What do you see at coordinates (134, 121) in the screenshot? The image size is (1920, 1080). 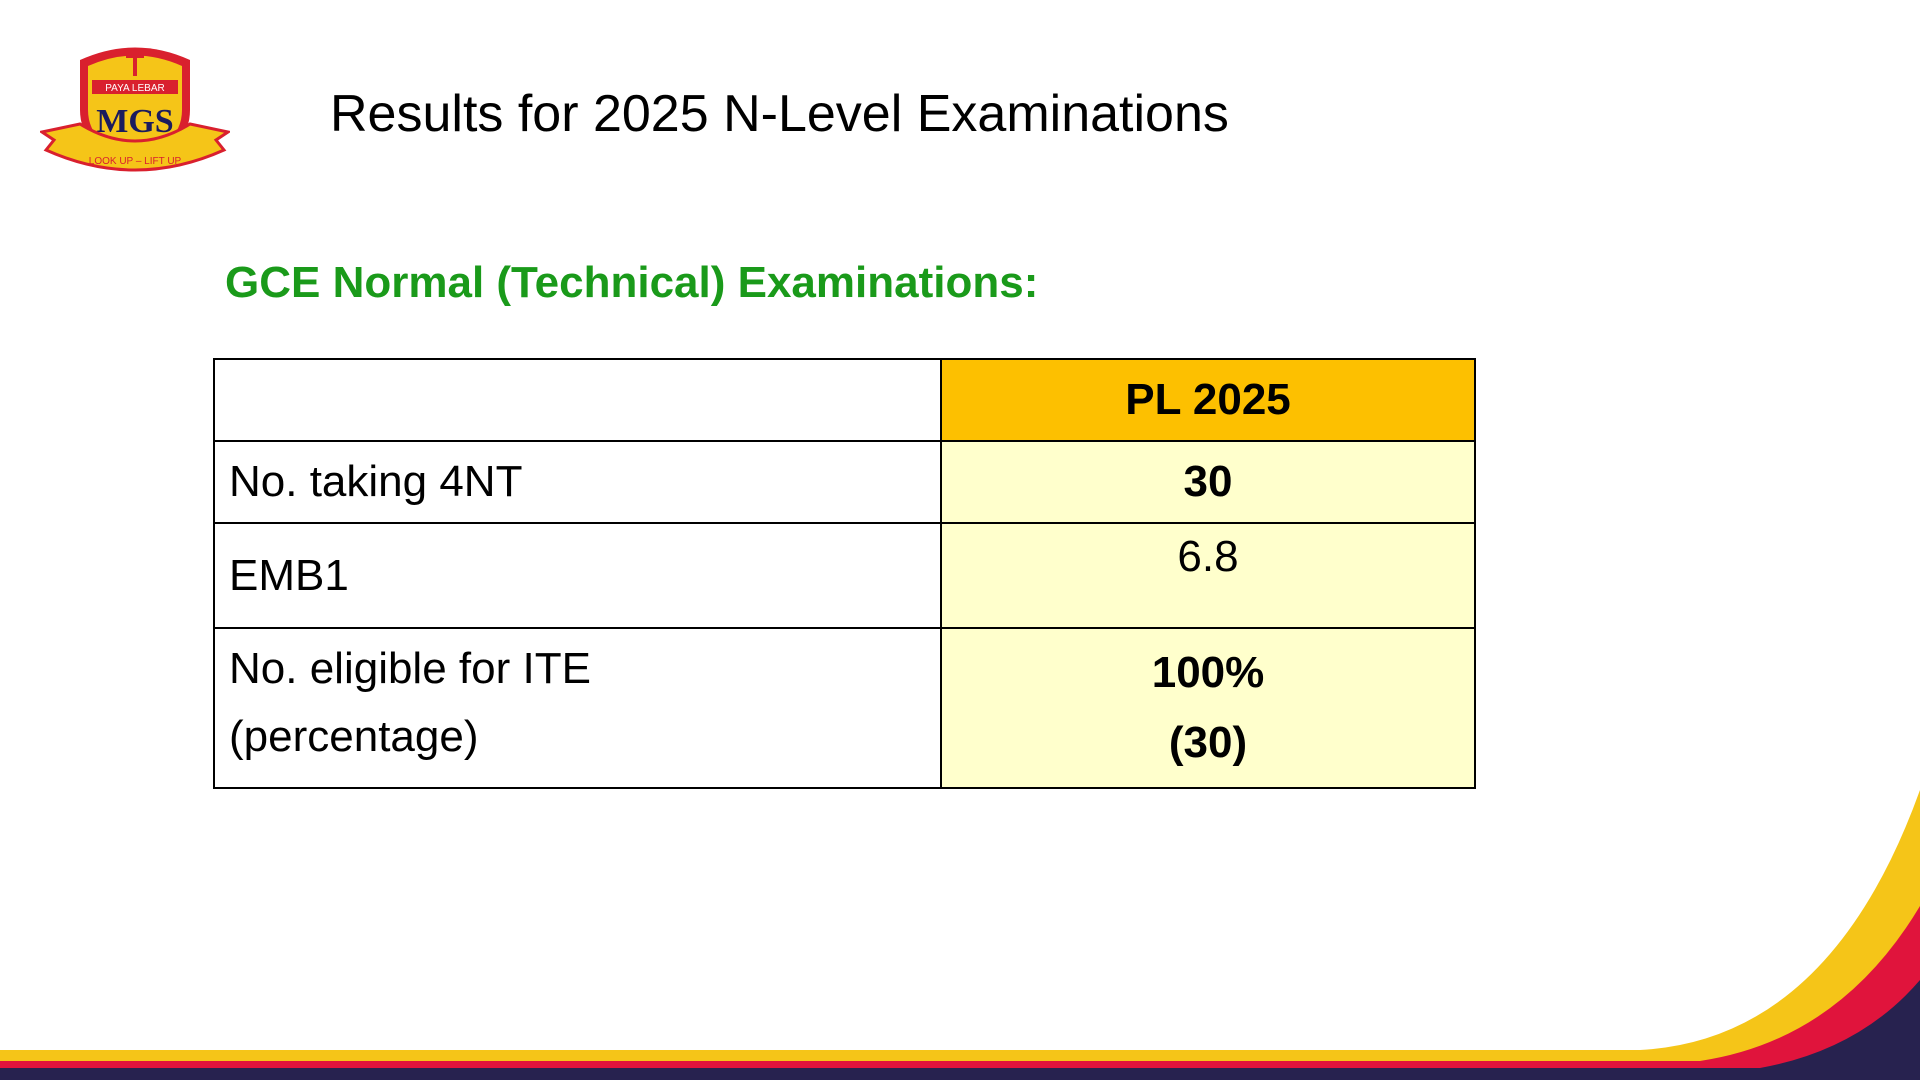 I see `logo-initials: MGS` at bounding box center [134, 121].